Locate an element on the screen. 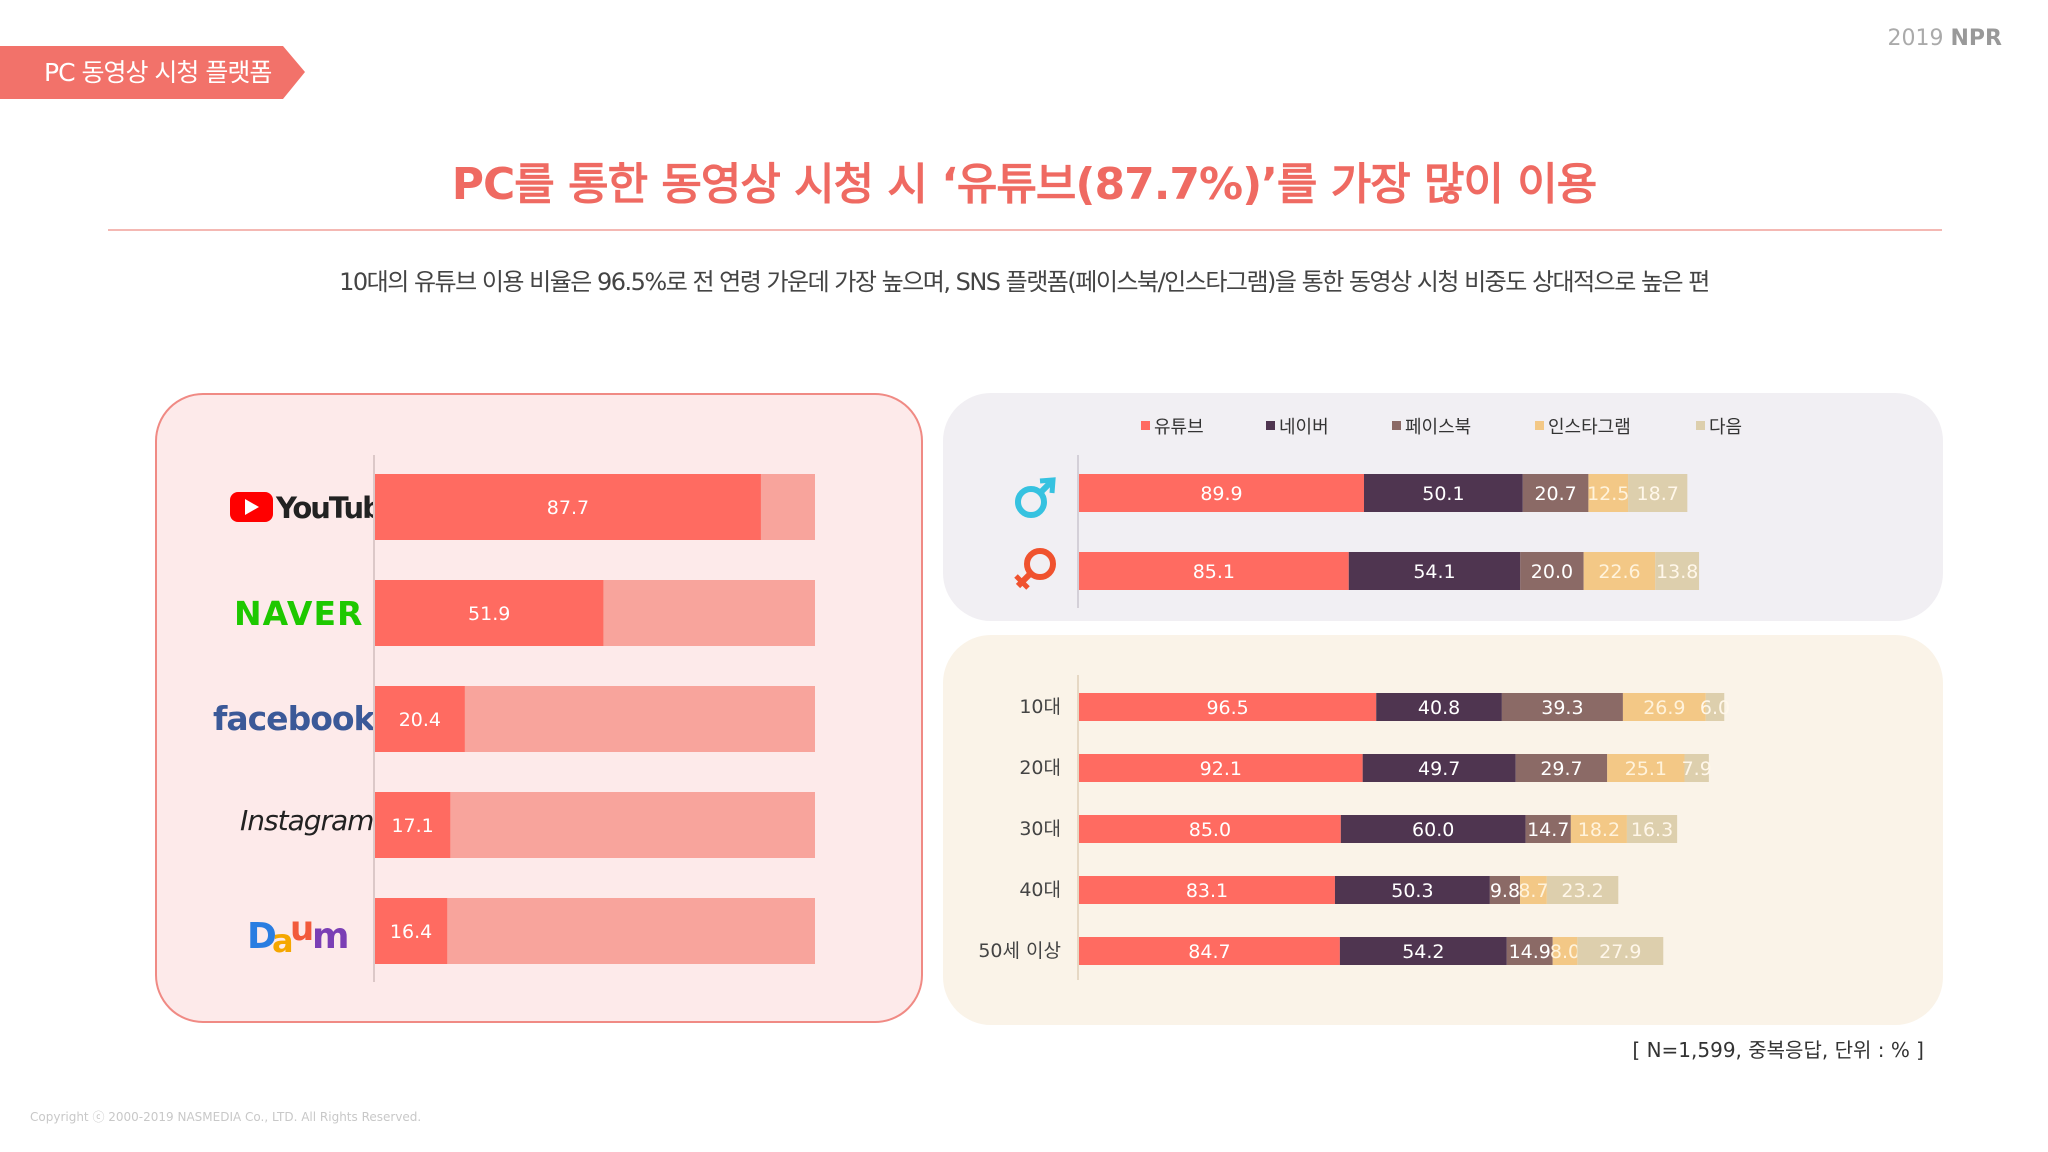 The width and height of the screenshot is (2048, 1152). chart-legend: 유튜브 네이버 페이스북 인스타그램 다음 is located at coordinates (1441, 427).